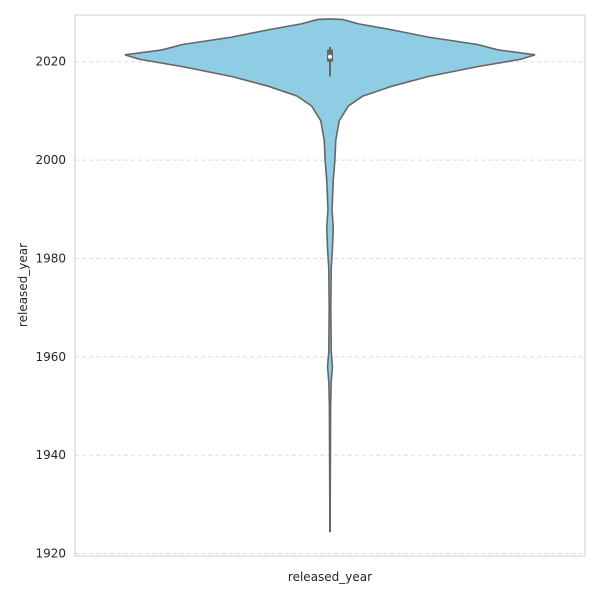 This screenshot has width=600, height=604. Describe the element at coordinates (50, 258) in the screenshot. I see `y-tick-label: 1980` at that location.